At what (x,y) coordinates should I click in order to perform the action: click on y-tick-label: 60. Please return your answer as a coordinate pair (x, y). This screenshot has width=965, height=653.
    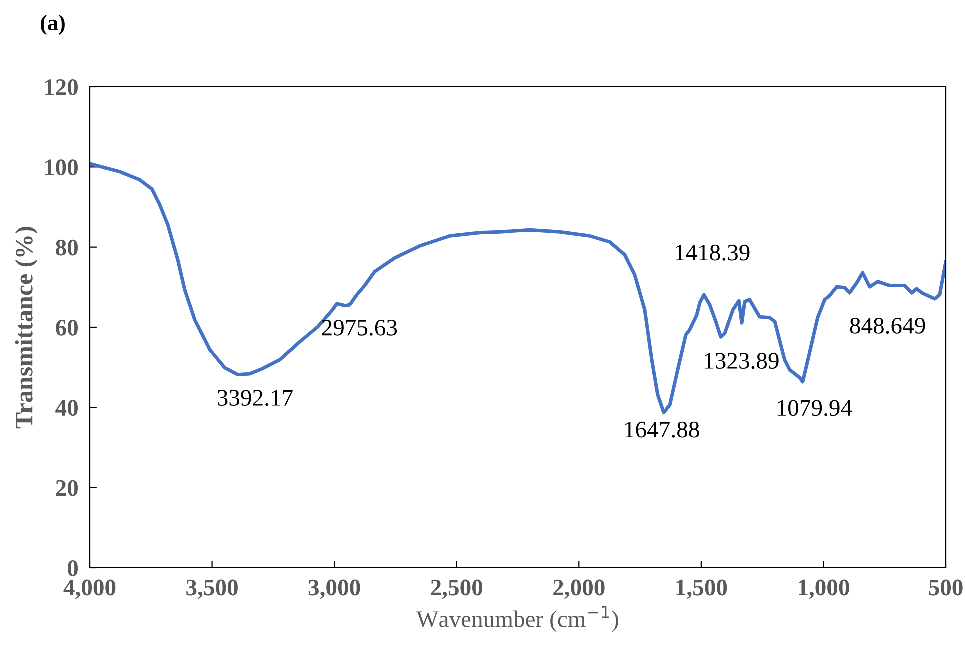
    Looking at the image, I should click on (67, 328).